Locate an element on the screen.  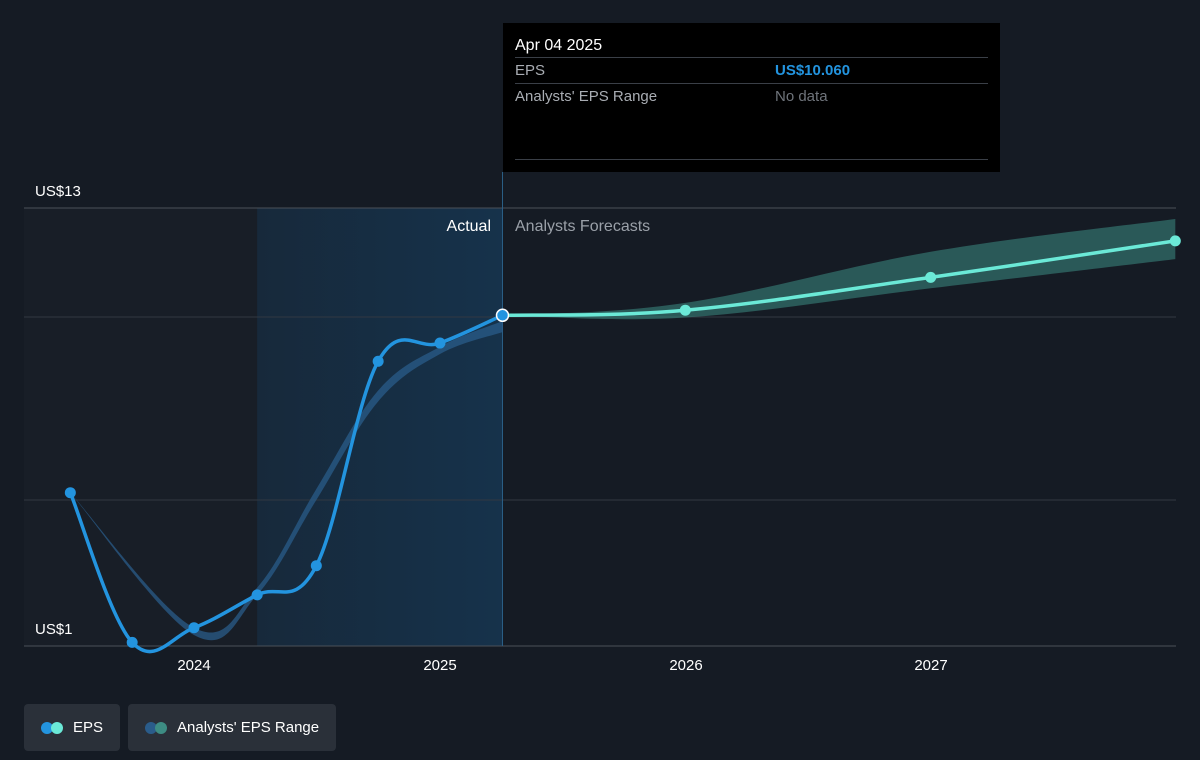
actual-label: Actual is located at coordinates (469, 226).